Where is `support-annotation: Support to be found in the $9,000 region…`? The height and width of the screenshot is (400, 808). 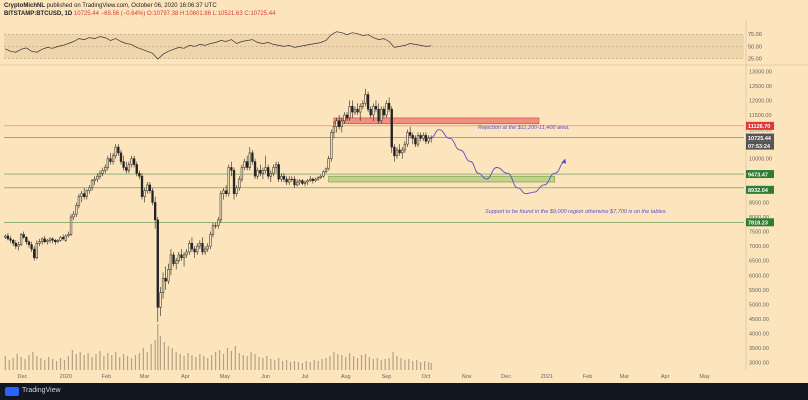 support-annotation: Support to be found in the $9,000 region… is located at coordinates (576, 212).